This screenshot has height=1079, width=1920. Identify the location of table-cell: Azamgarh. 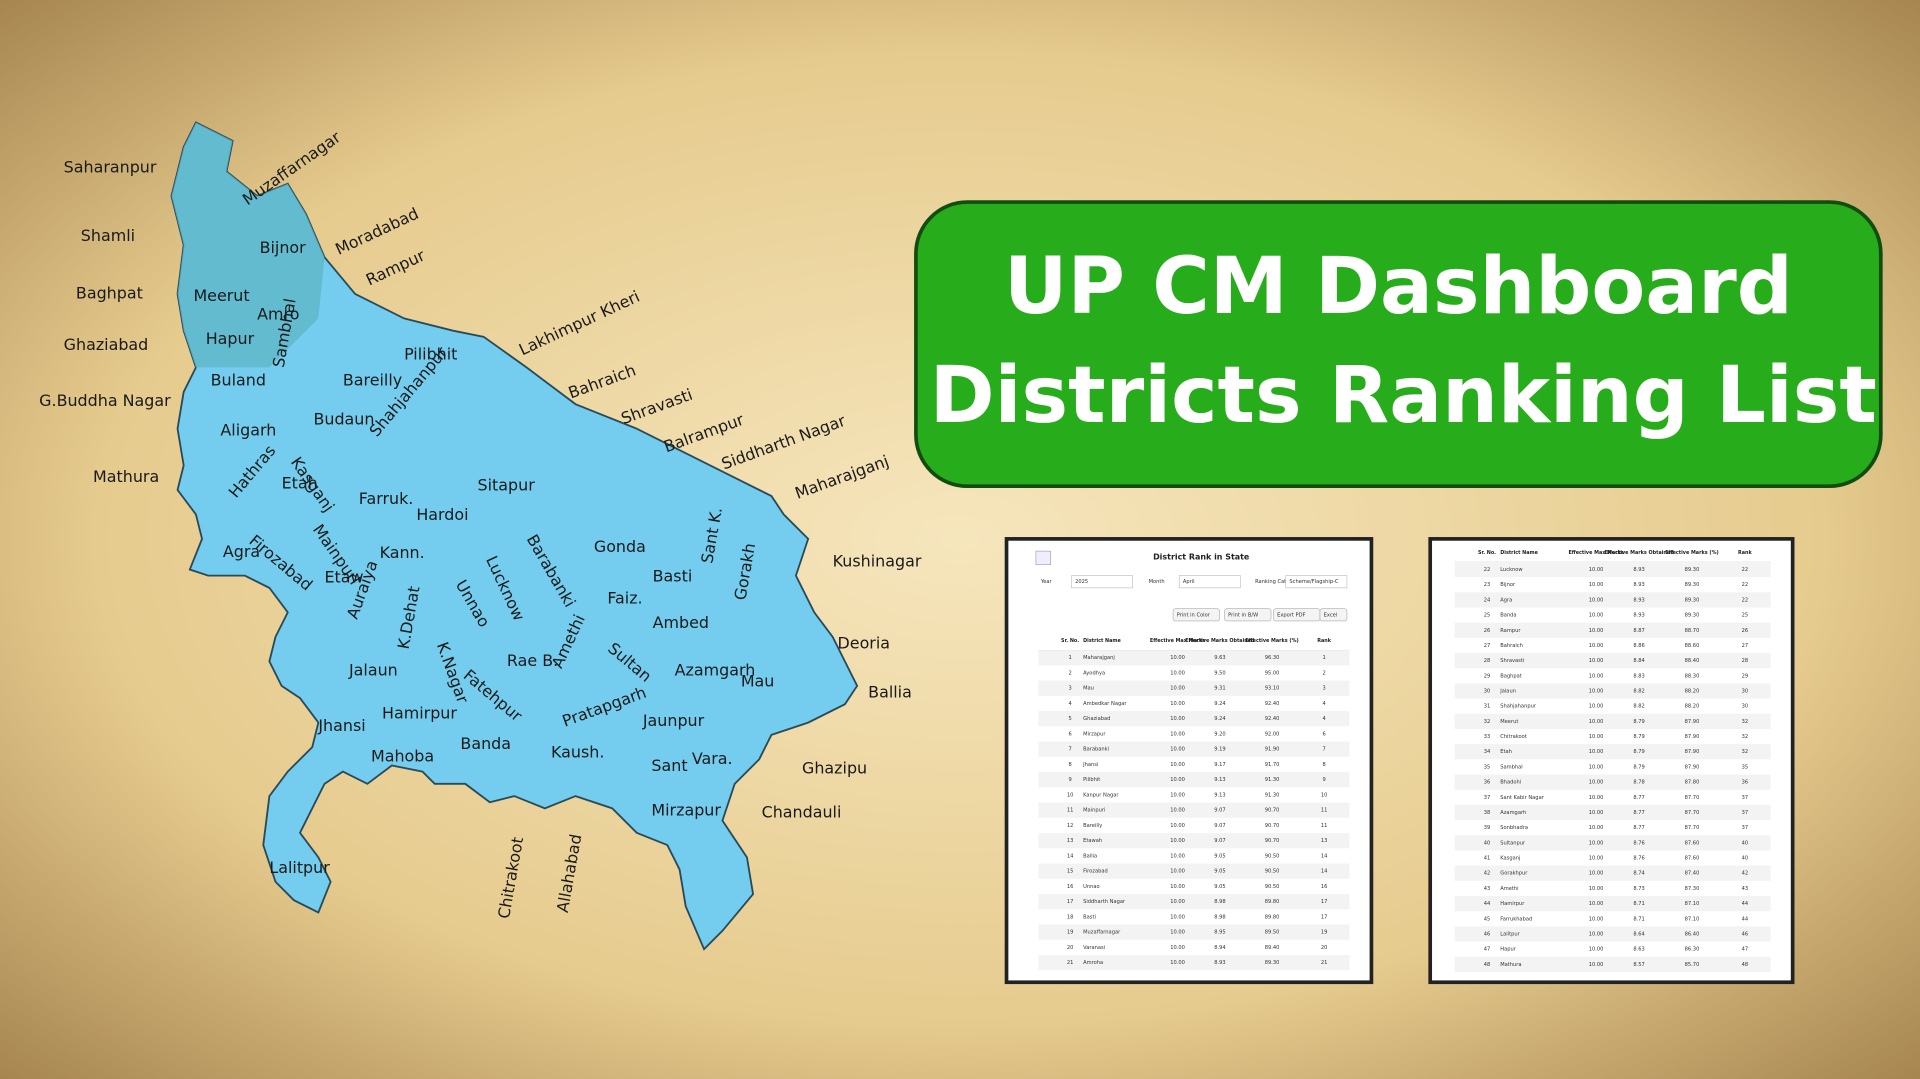
(1513, 813).